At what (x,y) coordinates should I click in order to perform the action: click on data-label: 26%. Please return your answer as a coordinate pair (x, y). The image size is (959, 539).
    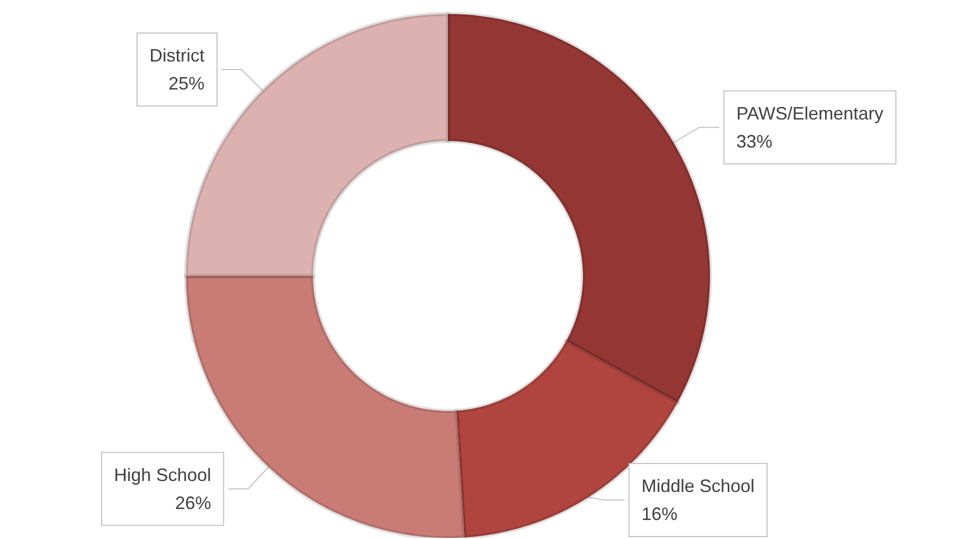
    Looking at the image, I should click on (193, 502).